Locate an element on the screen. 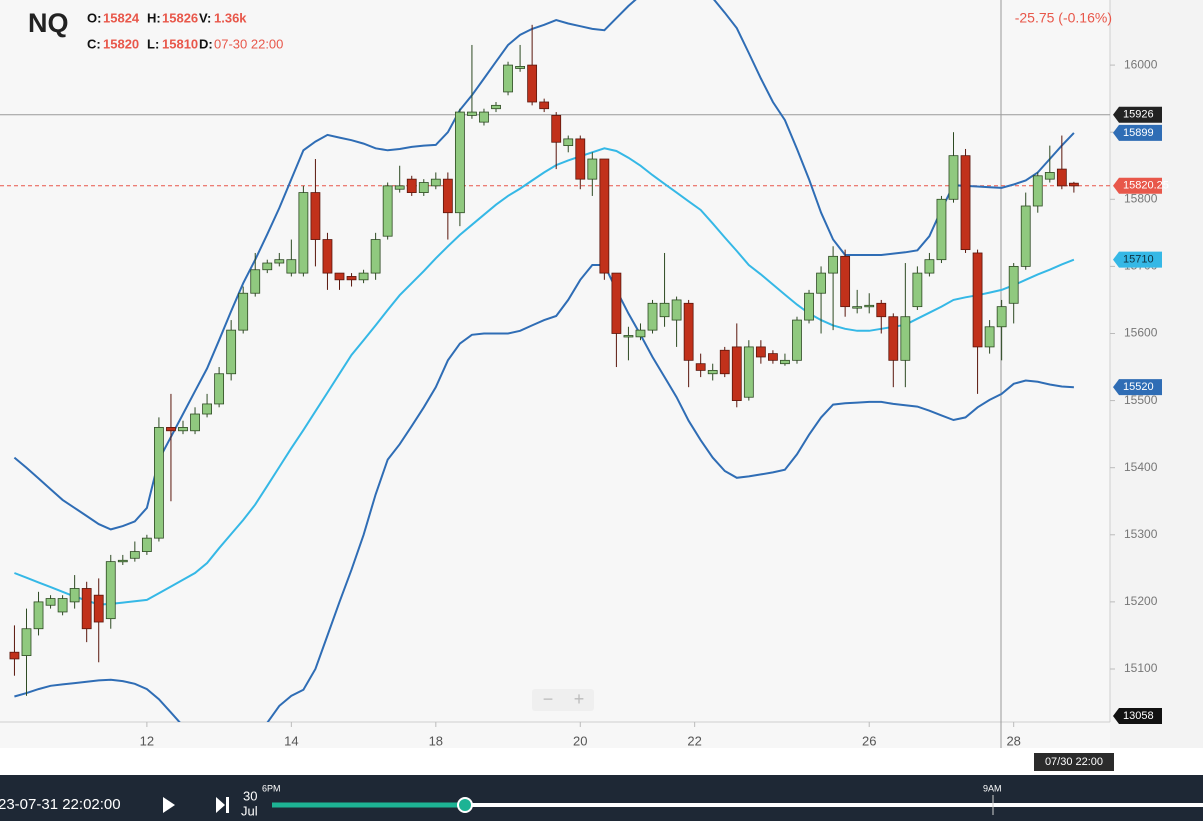  timeline-mark: 9AM is located at coordinates (992, 788).